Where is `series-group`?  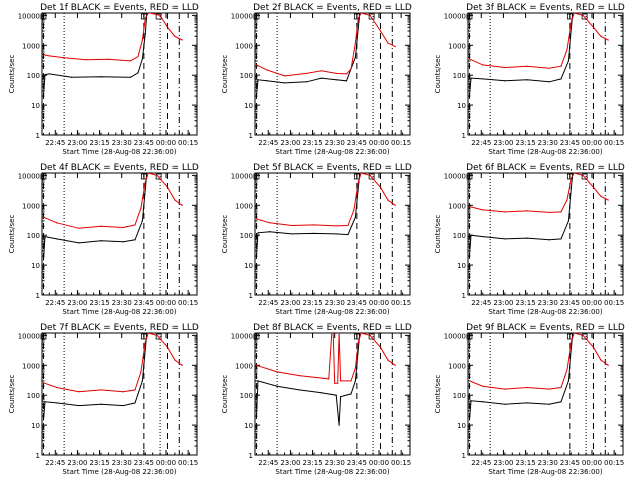
series-group is located at coordinates (538, 55).